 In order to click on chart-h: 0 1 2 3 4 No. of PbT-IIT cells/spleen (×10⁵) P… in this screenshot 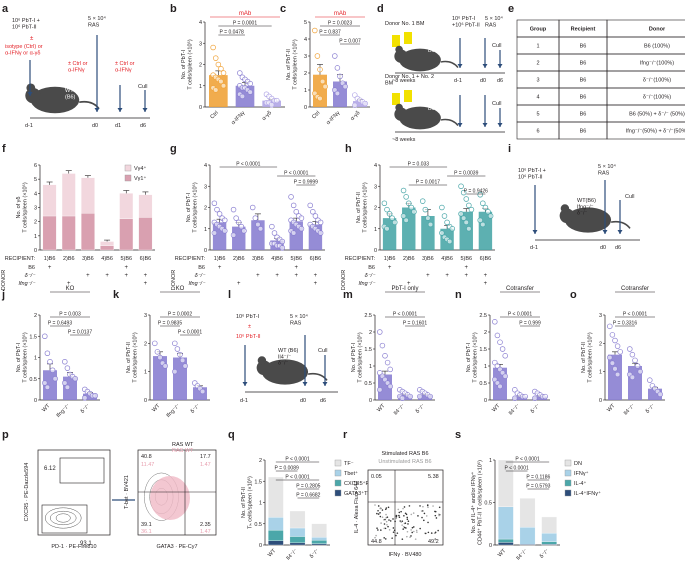, I will do `click(425, 208)`.